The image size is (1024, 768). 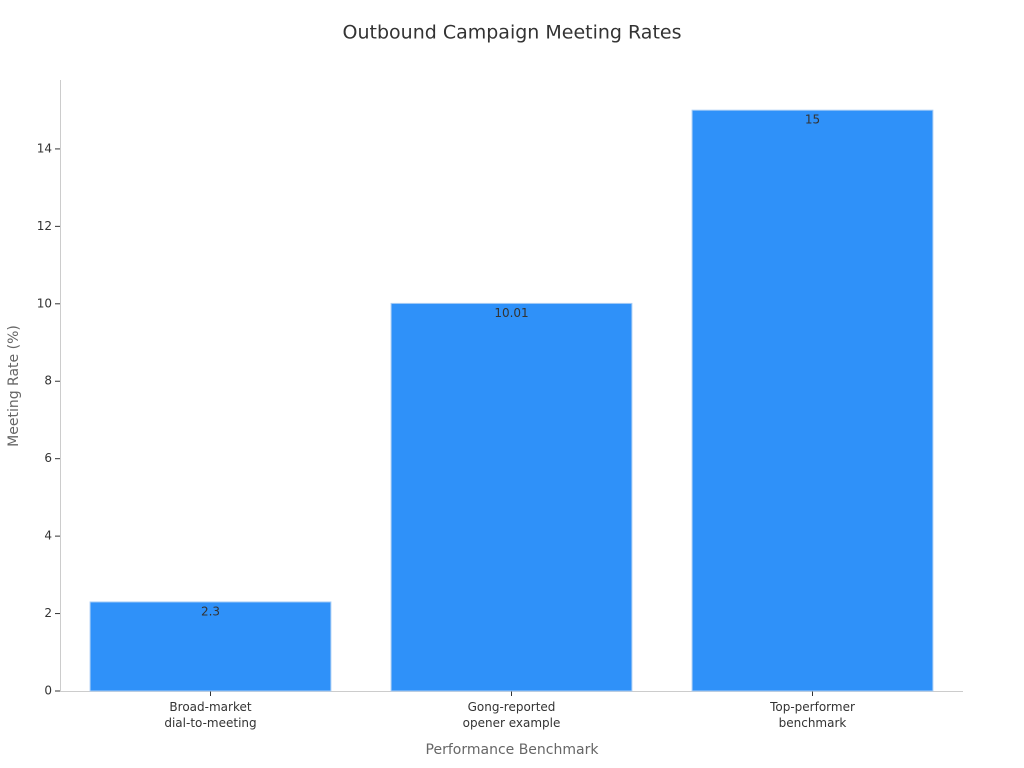 What do you see at coordinates (48, 613) in the screenshot?
I see `y-tick-label: 2` at bounding box center [48, 613].